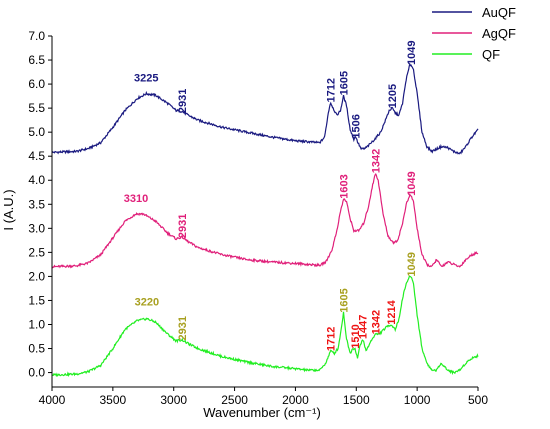 Image resolution: width=550 pixels, height=429 pixels. Describe the element at coordinates (417, 400) in the screenshot. I see `x-tick-label: 1000` at that location.